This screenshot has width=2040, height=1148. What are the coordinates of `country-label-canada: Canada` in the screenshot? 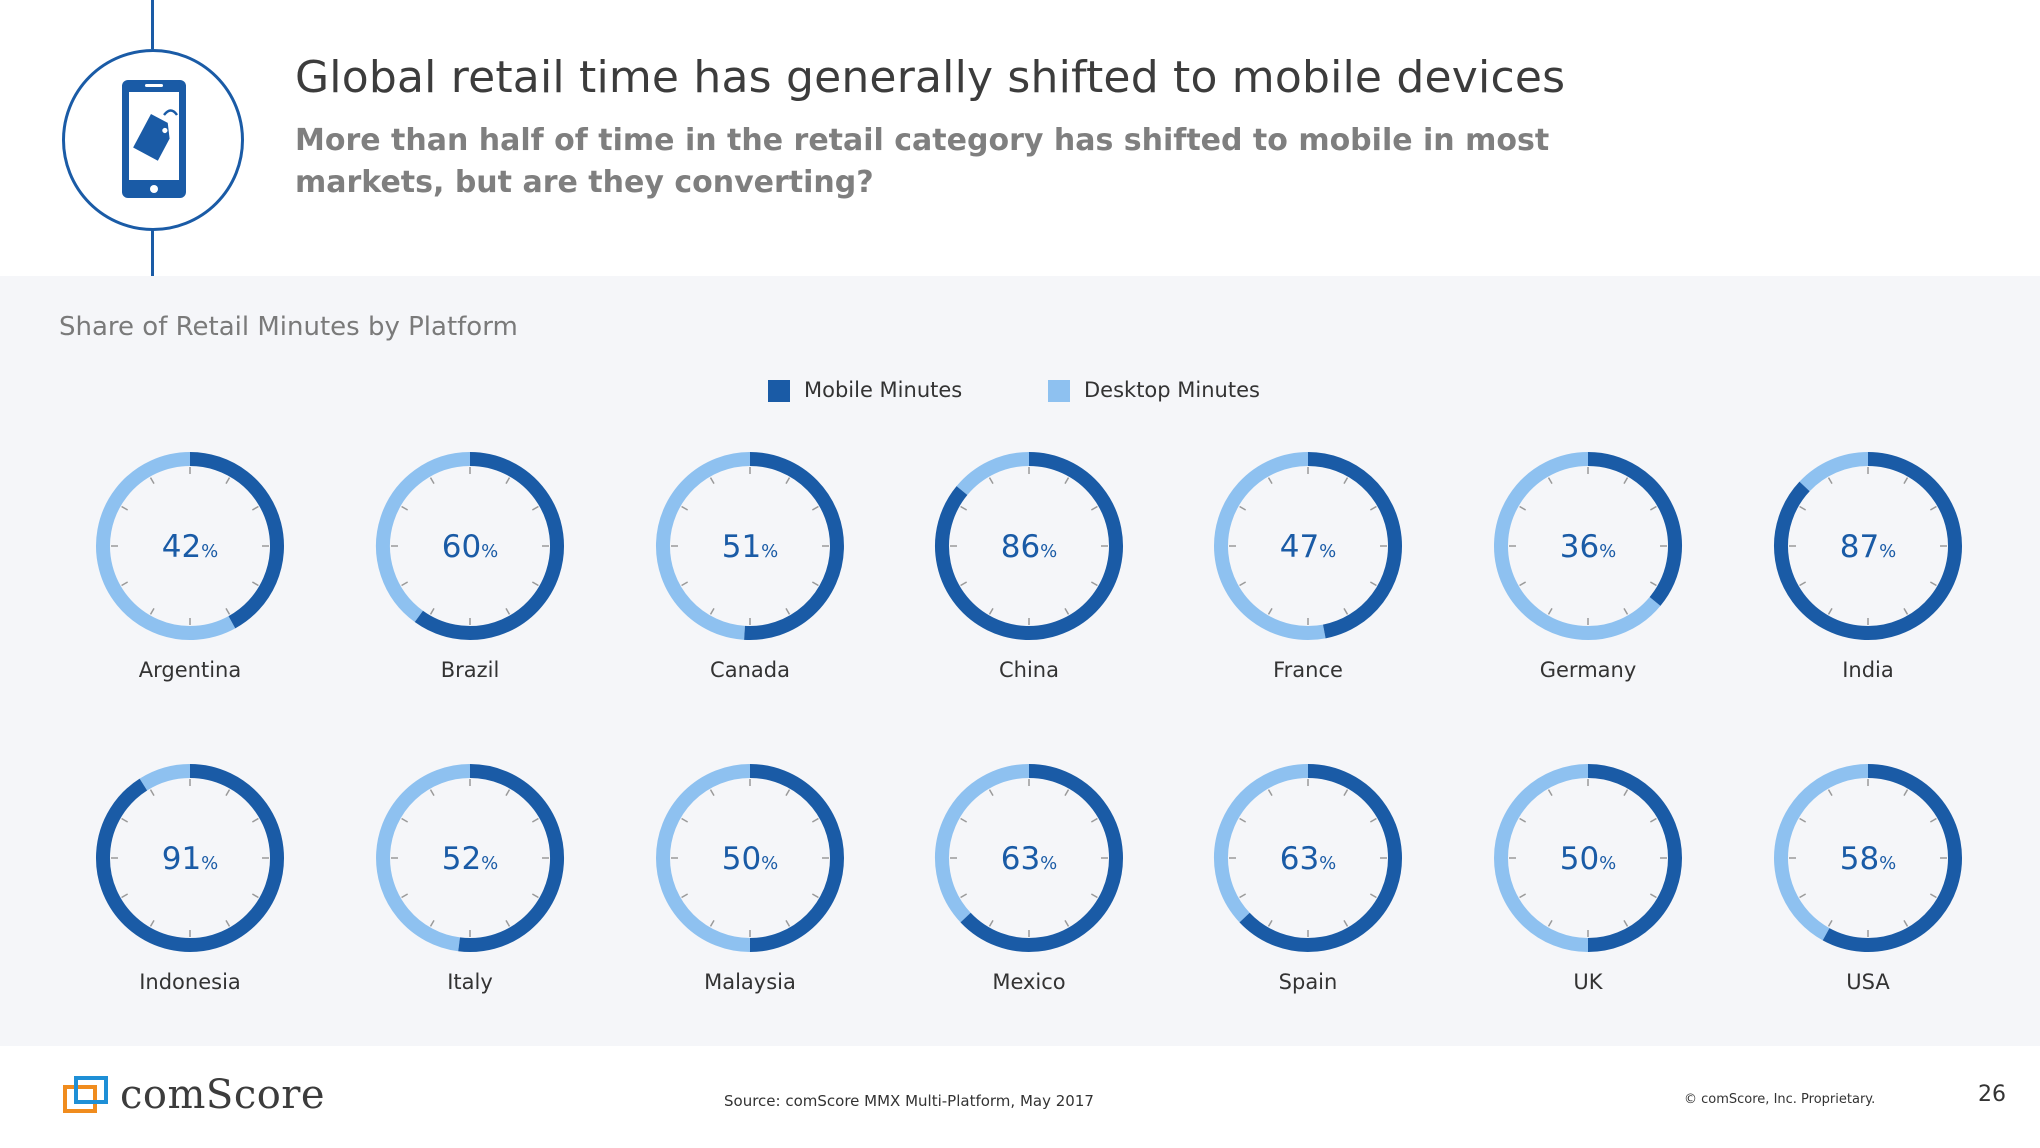 It's located at (750, 670).